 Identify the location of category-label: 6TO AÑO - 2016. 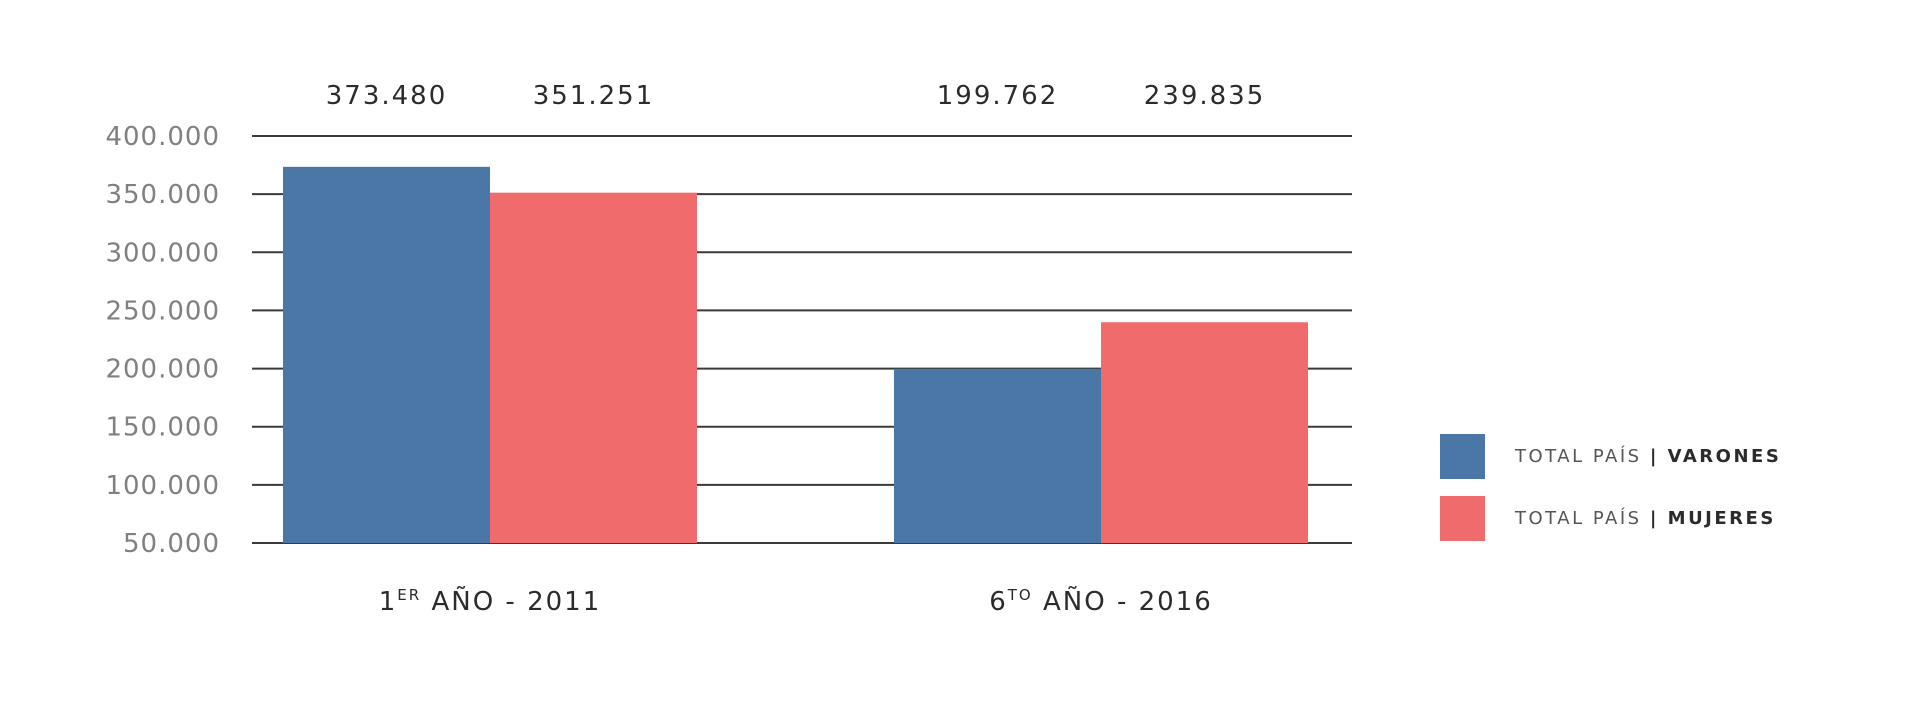
(1101, 601).